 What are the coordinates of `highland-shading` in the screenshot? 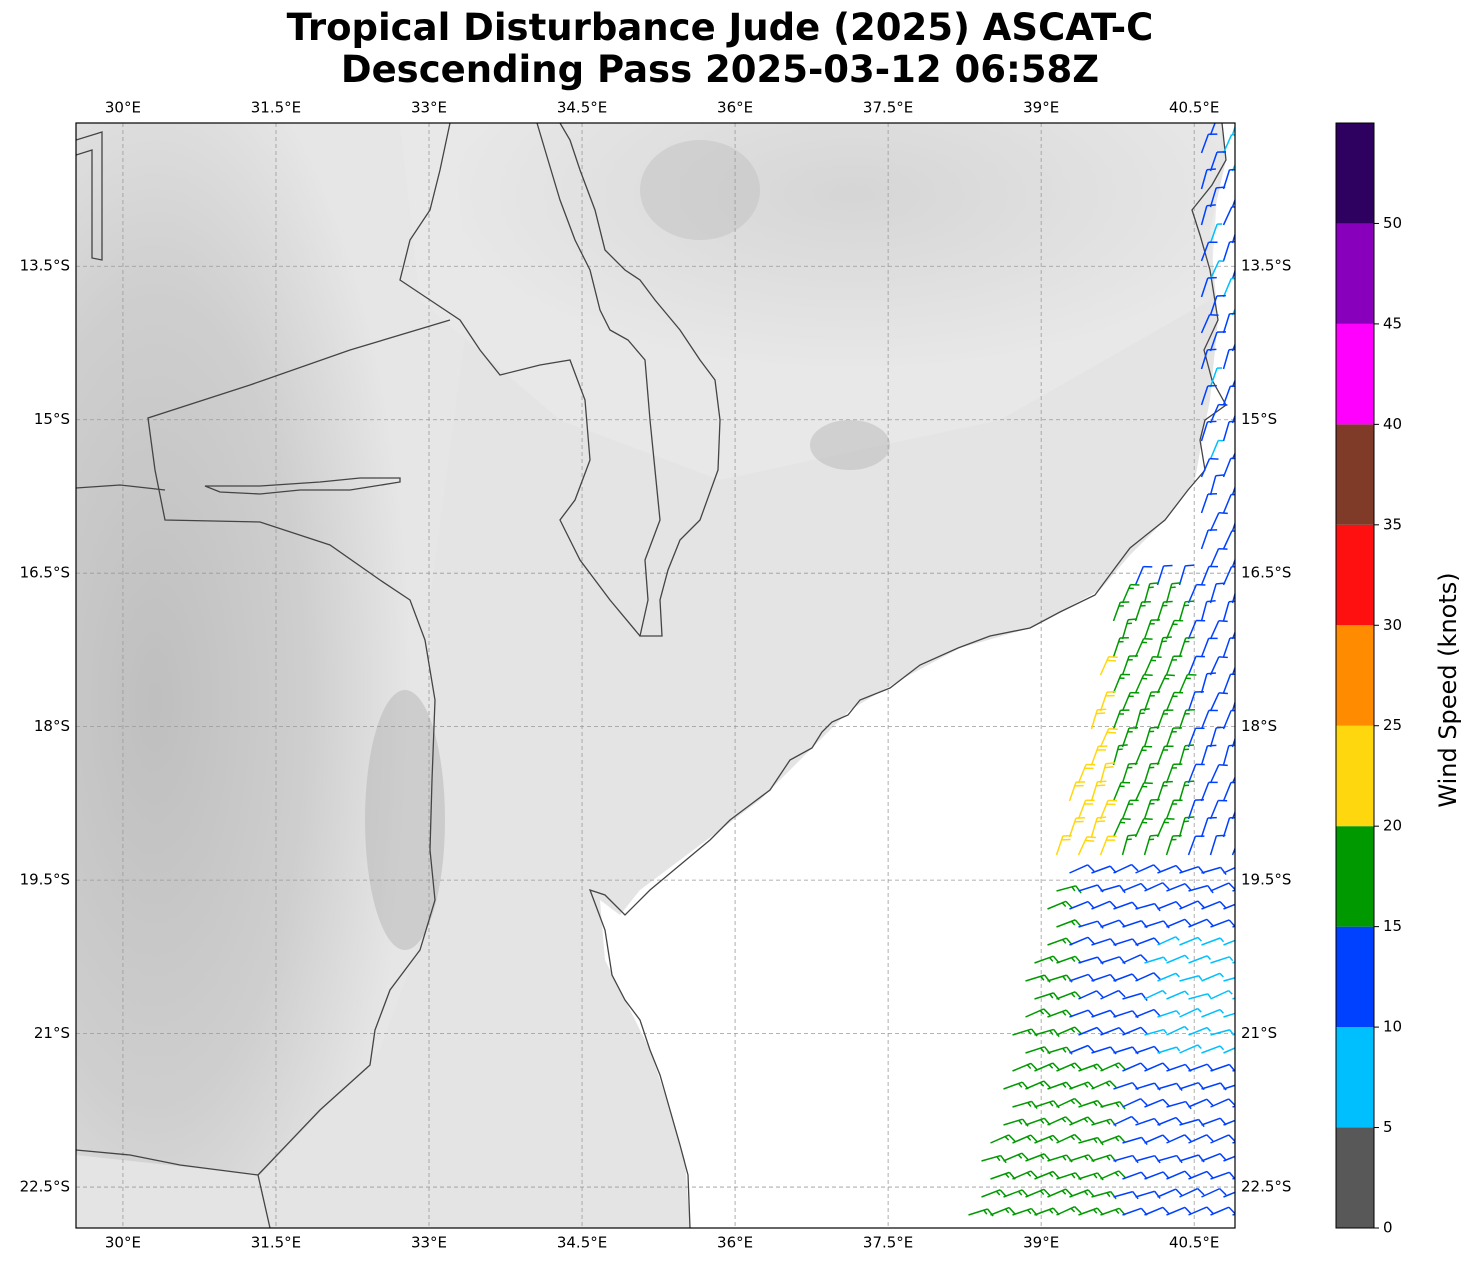 It's located at (405, 820).